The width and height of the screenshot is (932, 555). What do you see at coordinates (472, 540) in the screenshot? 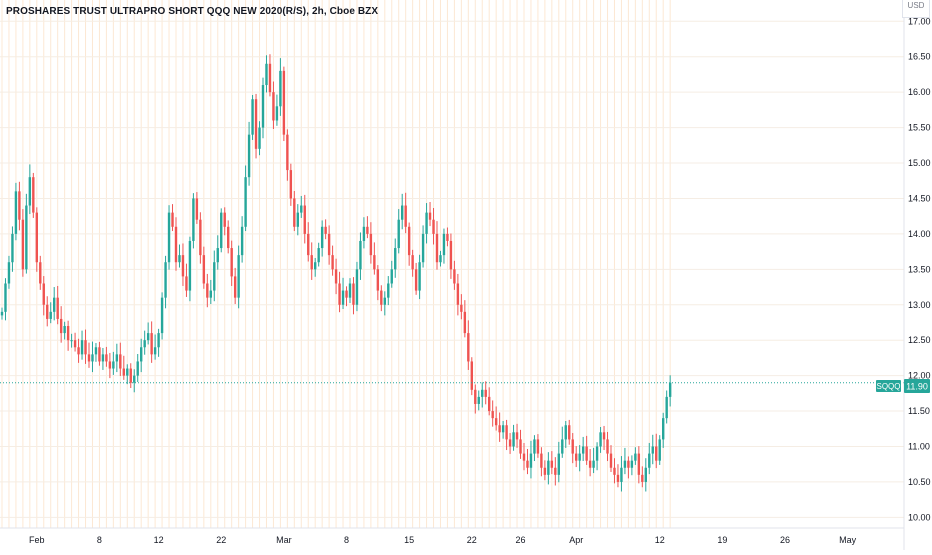
I see `time-tick-label: 22` at bounding box center [472, 540].